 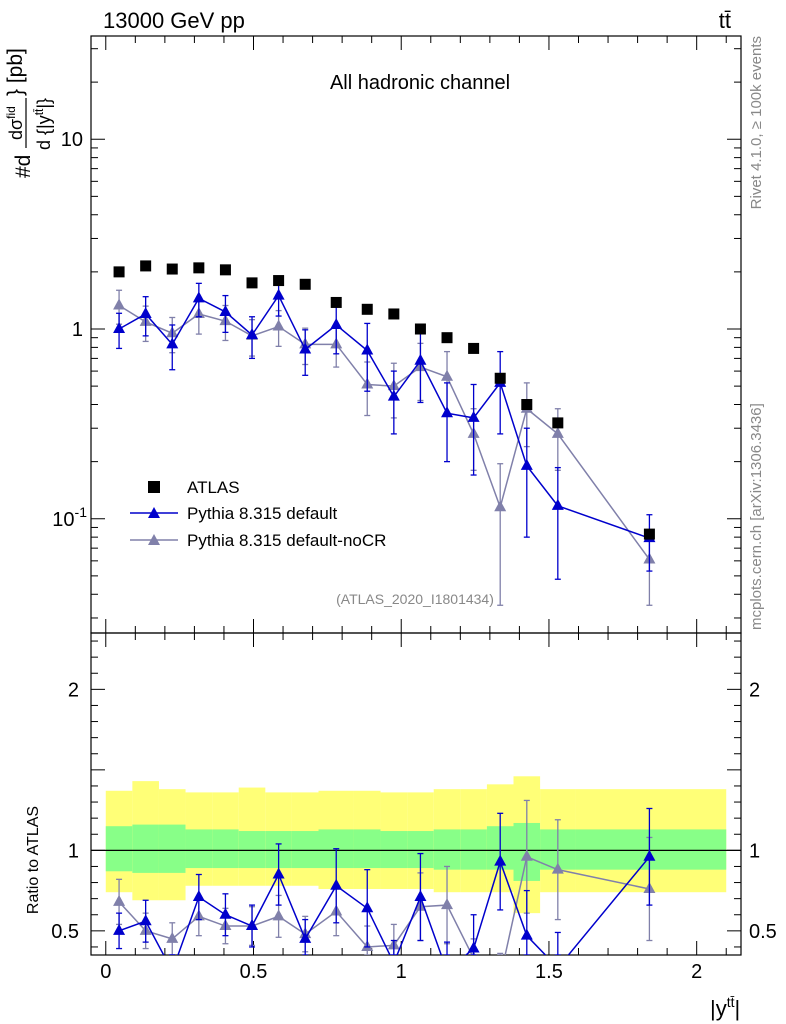 I want to click on main-y-tick-label: 10-1, so click(x=69, y=517).